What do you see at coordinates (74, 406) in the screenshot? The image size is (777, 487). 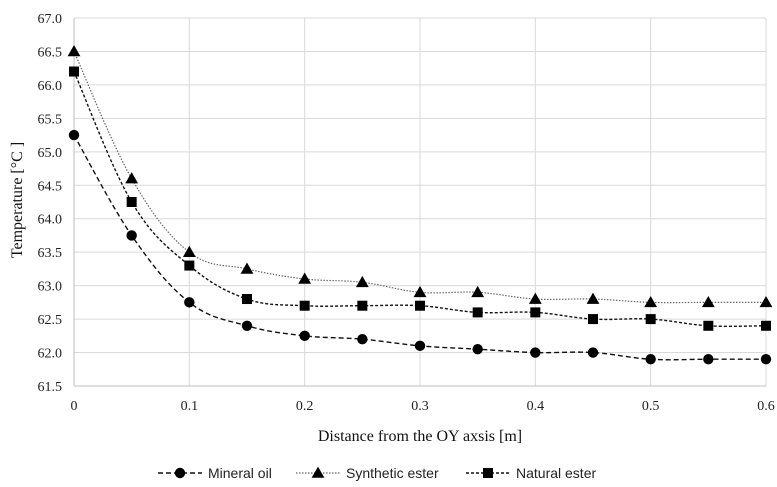 I see `x-tick-label: 0` at bounding box center [74, 406].